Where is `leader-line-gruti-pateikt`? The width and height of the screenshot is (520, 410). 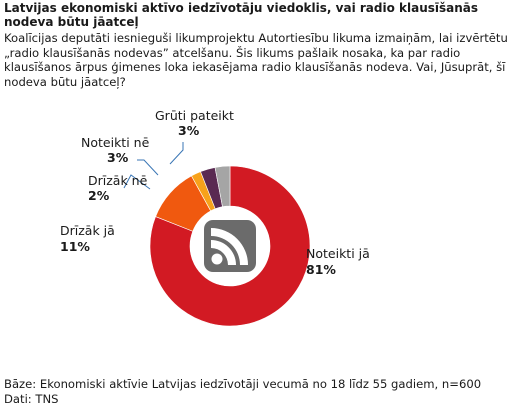 leader-line-gruti-pateikt is located at coordinates (176, 153).